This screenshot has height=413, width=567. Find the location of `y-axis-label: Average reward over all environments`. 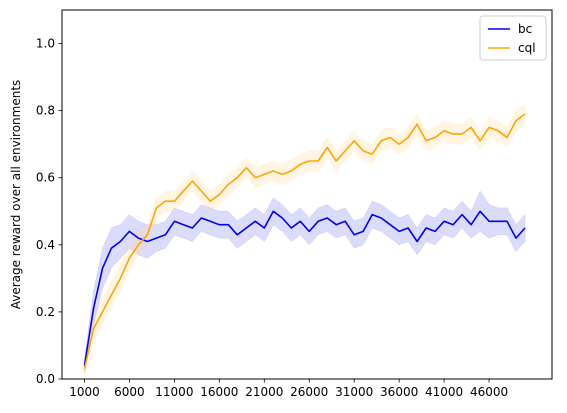

y-axis-label: Average reward over all environments is located at coordinates (16, 195).